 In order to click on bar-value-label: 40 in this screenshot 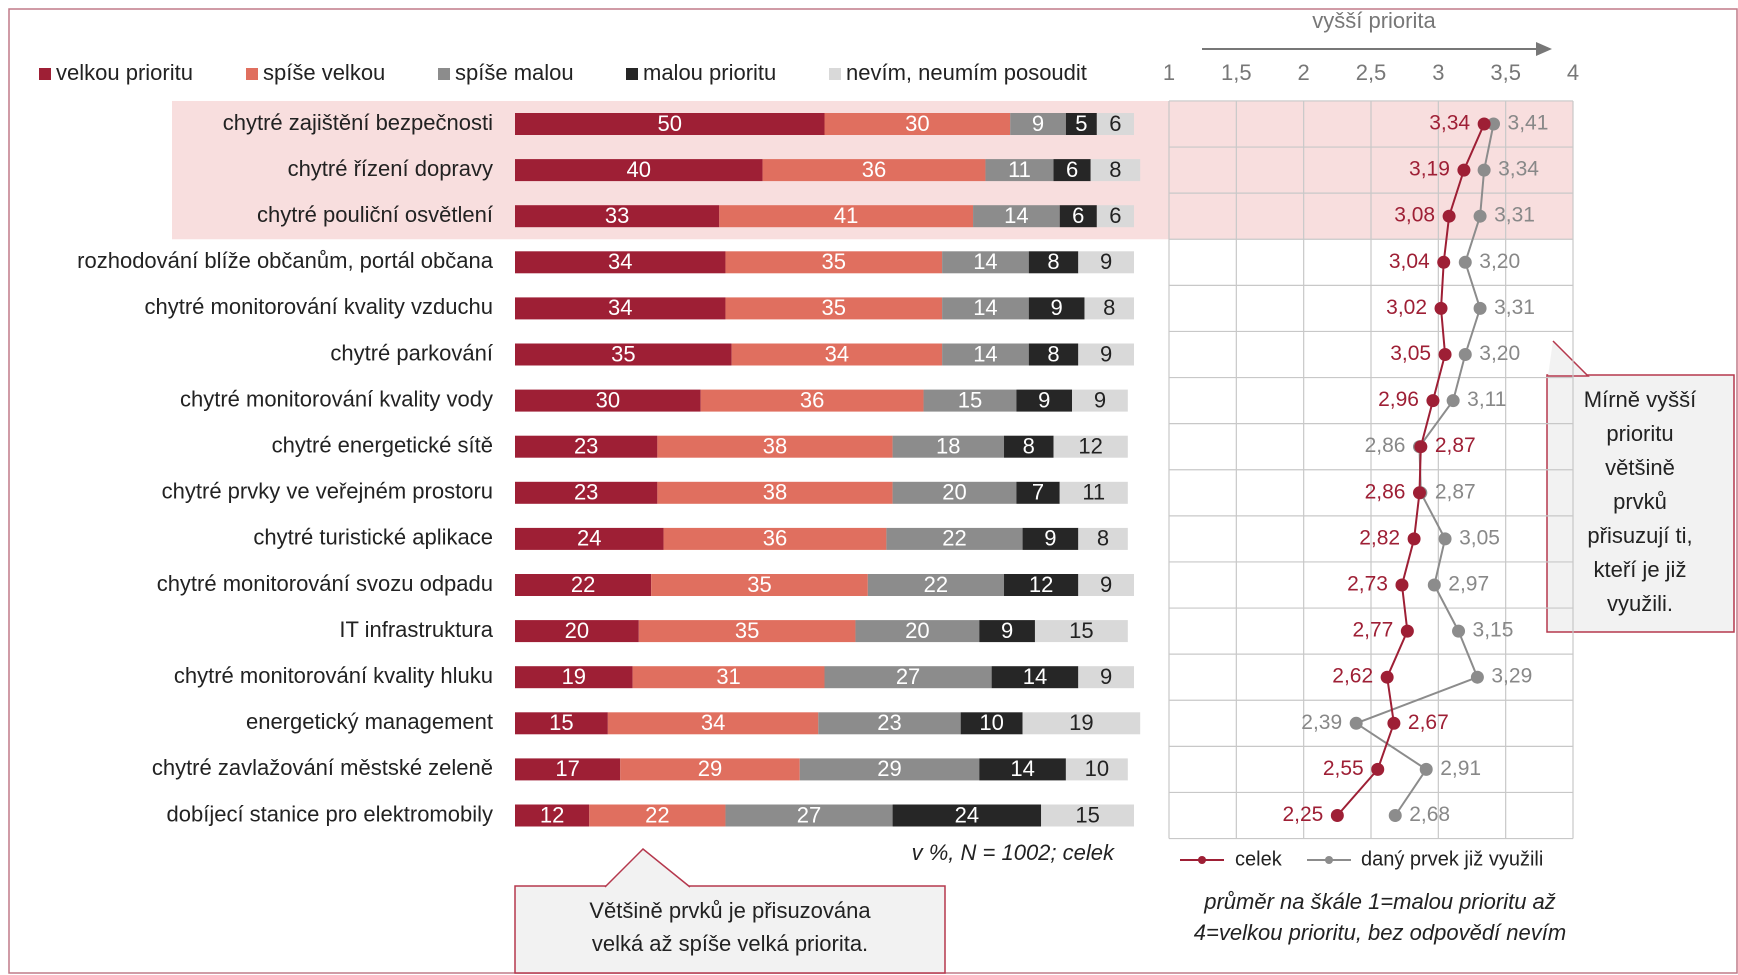, I will do `click(639, 169)`.